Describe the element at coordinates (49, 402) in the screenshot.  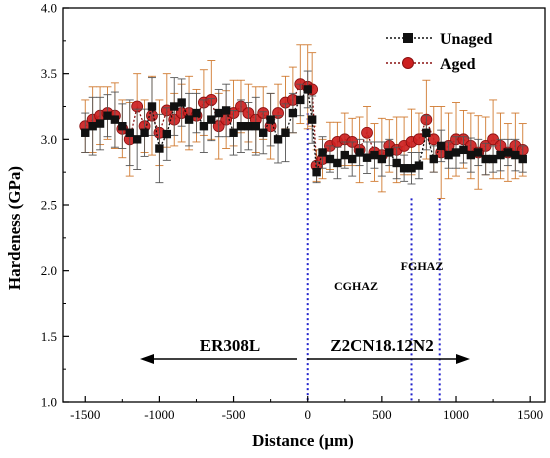
I see `y-tick-label-0: 1.0` at that location.